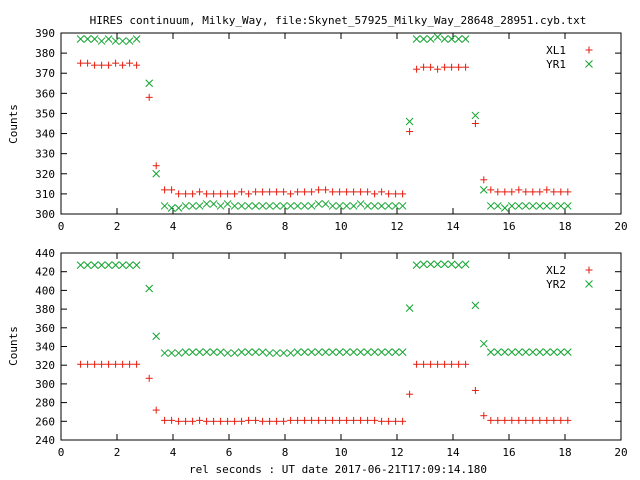  What do you see at coordinates (45, 53) in the screenshot?
I see `top-y-tick-label: 380` at bounding box center [45, 53].